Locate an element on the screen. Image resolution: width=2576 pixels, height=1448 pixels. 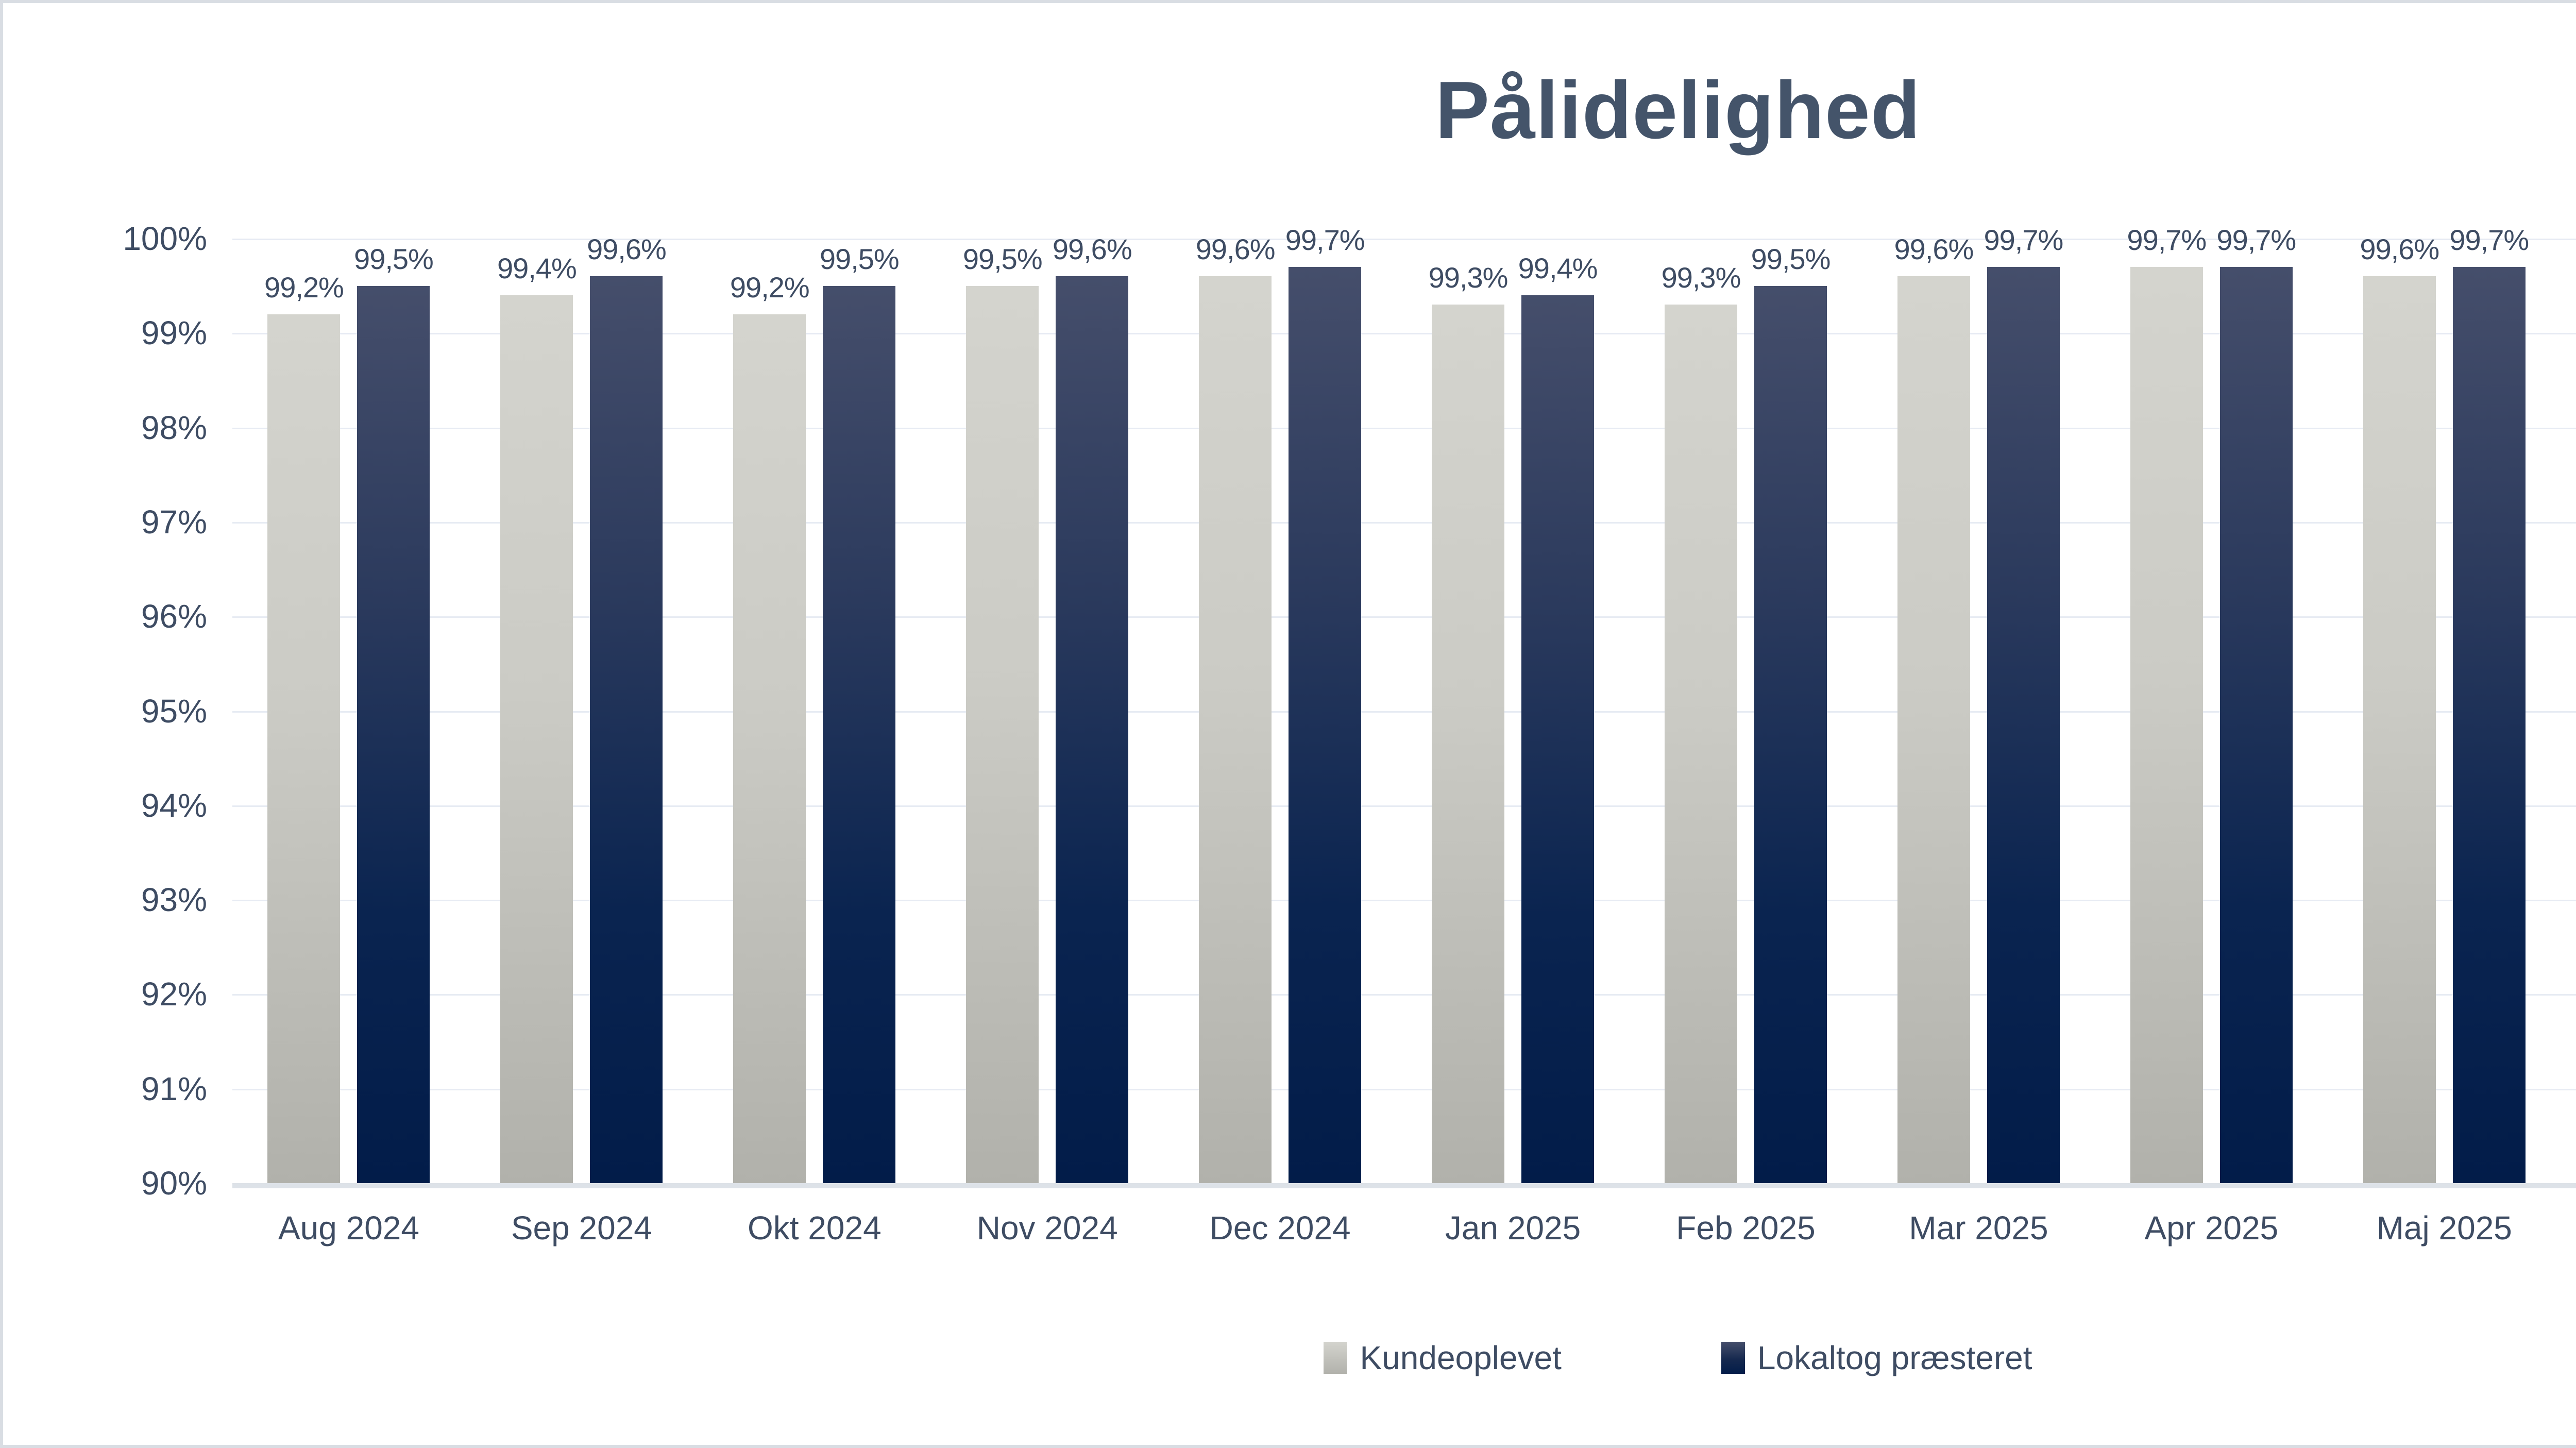
y-axis-label: 98% is located at coordinates (174, 427).